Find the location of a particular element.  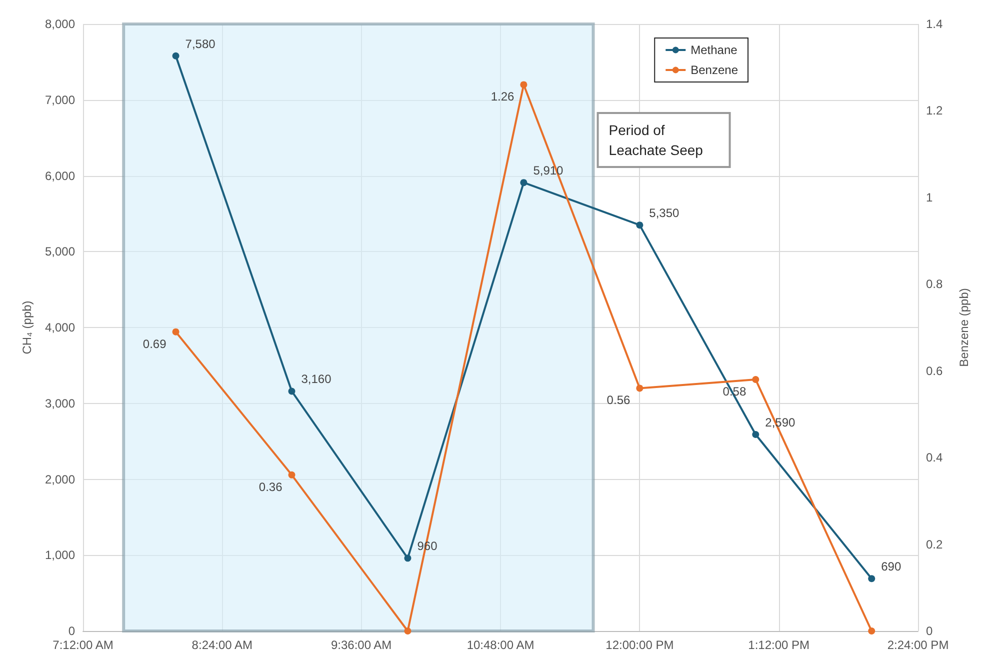

y-tick-label: 2,000 is located at coordinates (60, 479).